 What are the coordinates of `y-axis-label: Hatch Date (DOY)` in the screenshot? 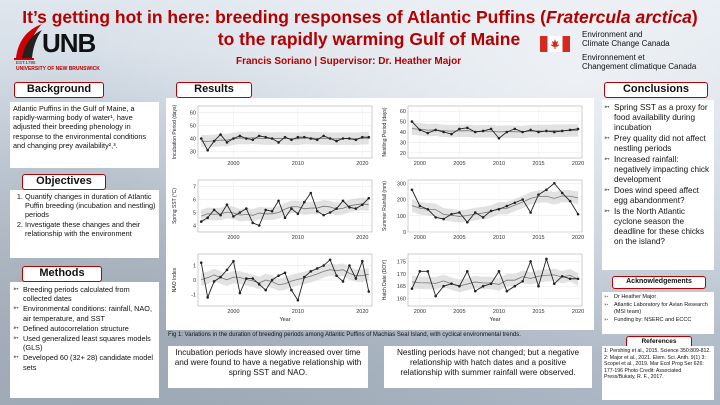 It's located at (385, 279).